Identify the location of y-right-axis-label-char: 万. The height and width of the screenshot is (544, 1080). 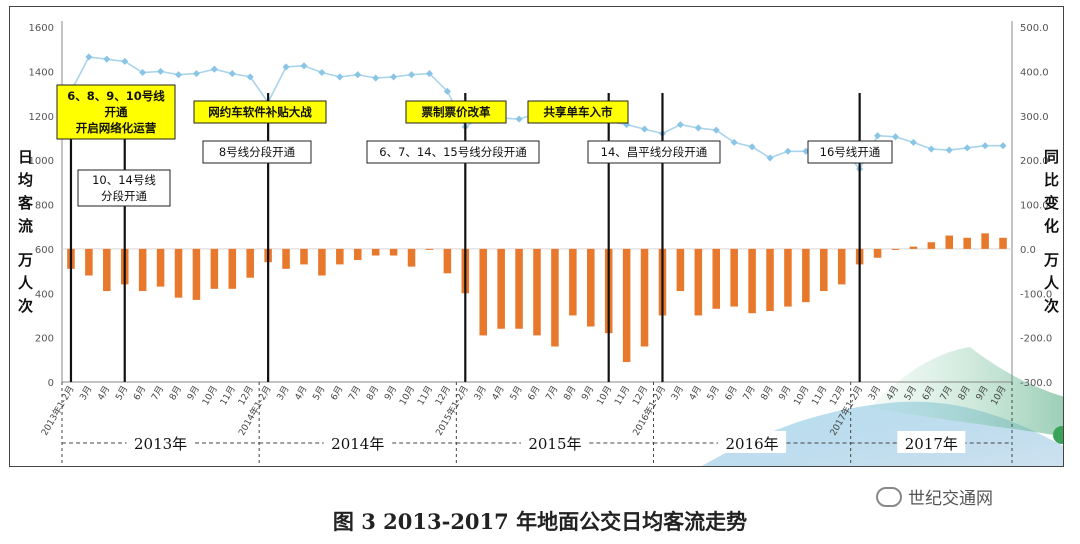
(1051, 260).